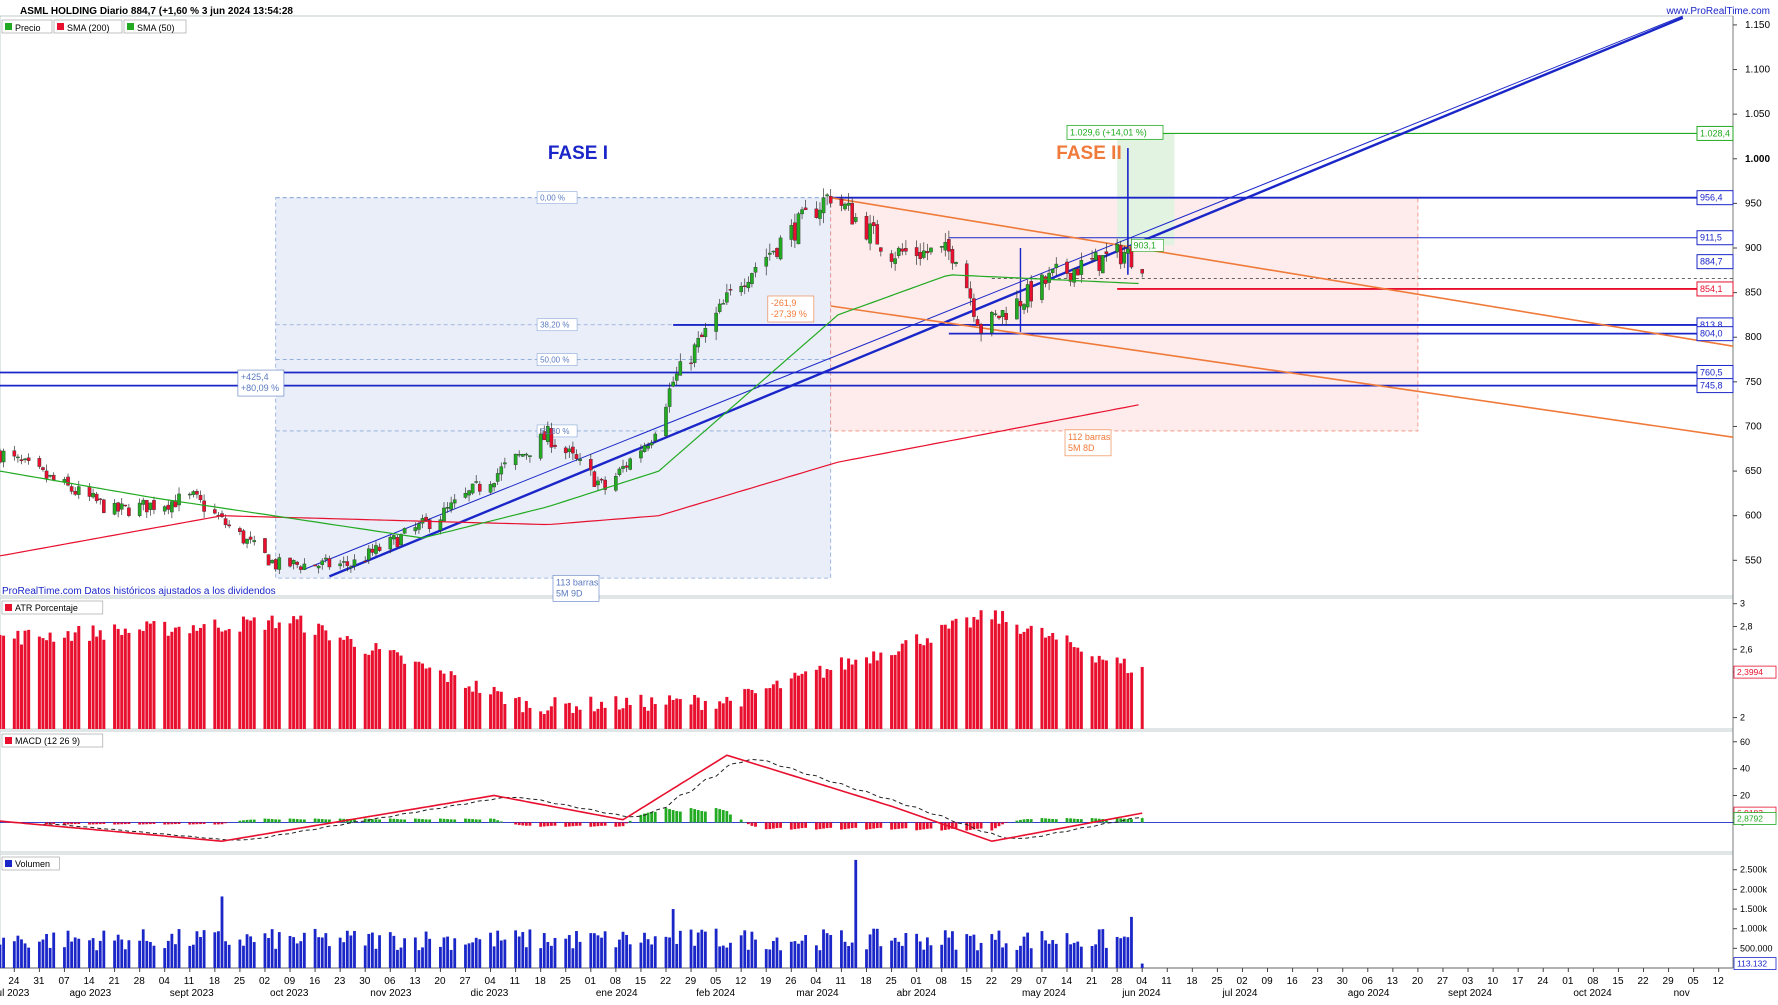  I want to click on fib-level-label: 38,20 %, so click(554, 325).